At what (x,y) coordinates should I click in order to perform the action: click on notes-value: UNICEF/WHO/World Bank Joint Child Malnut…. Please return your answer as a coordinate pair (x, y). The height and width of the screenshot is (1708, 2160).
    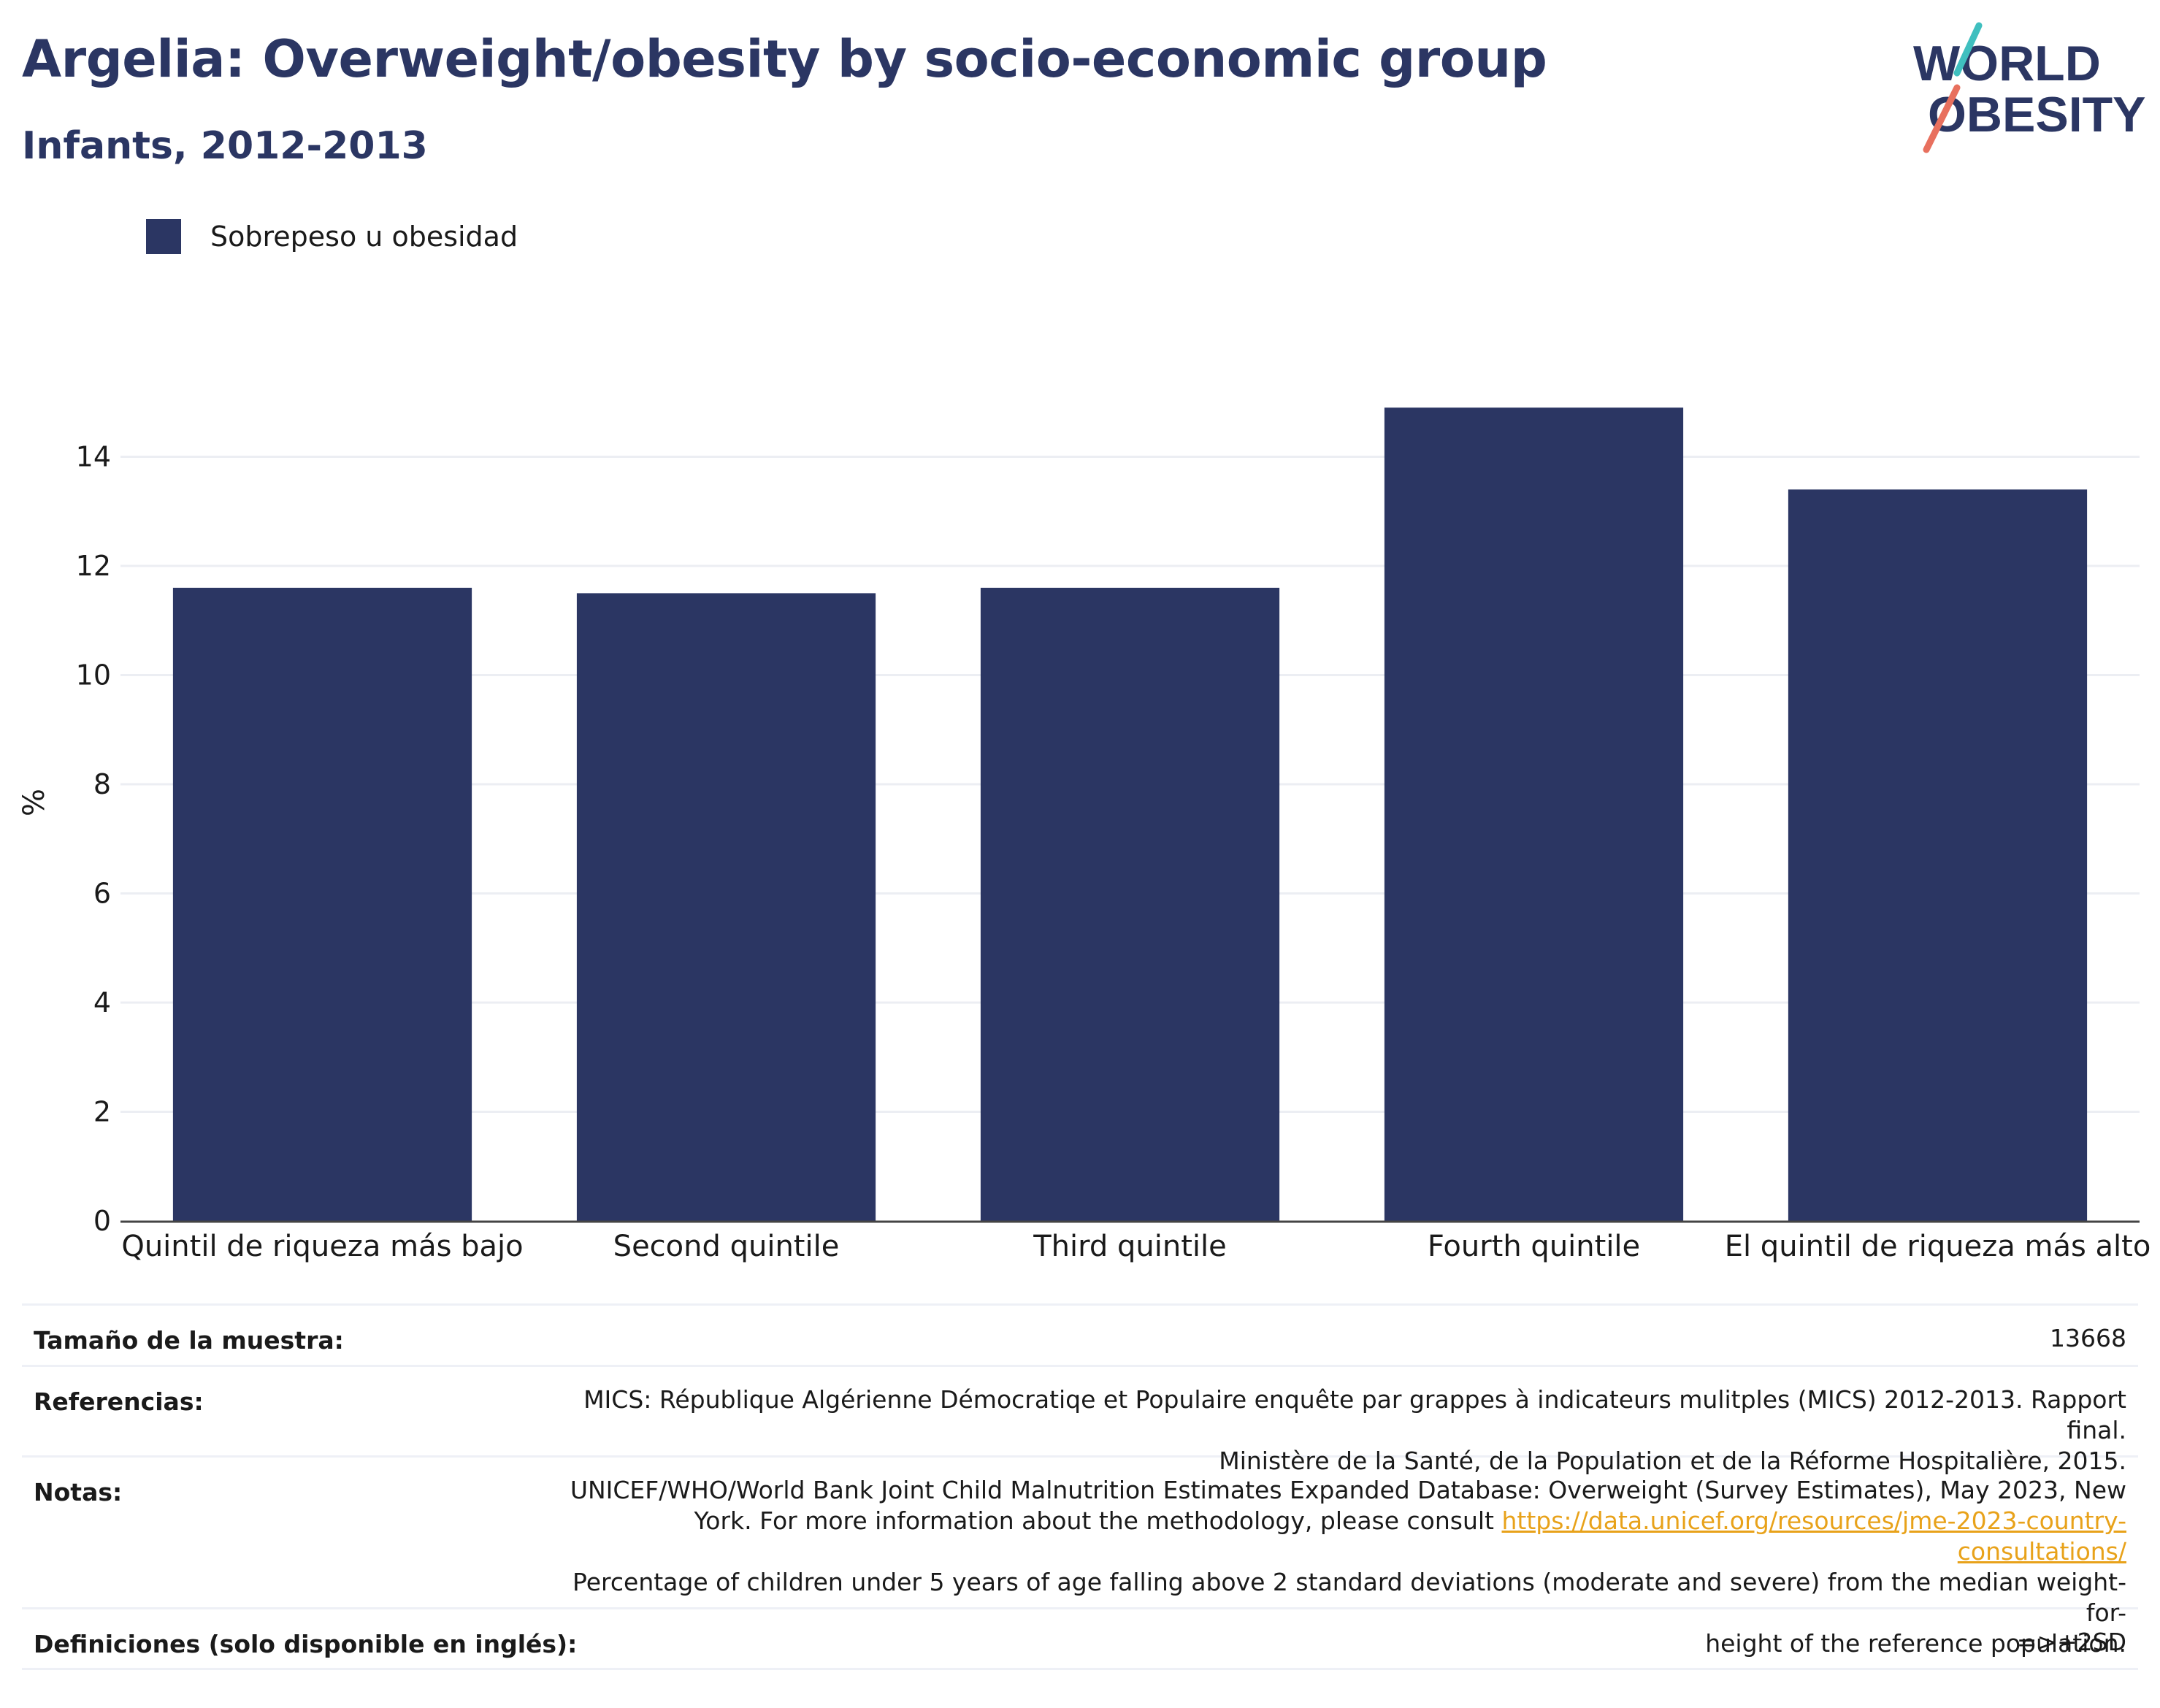
    Looking at the image, I should click on (1330, 1558).